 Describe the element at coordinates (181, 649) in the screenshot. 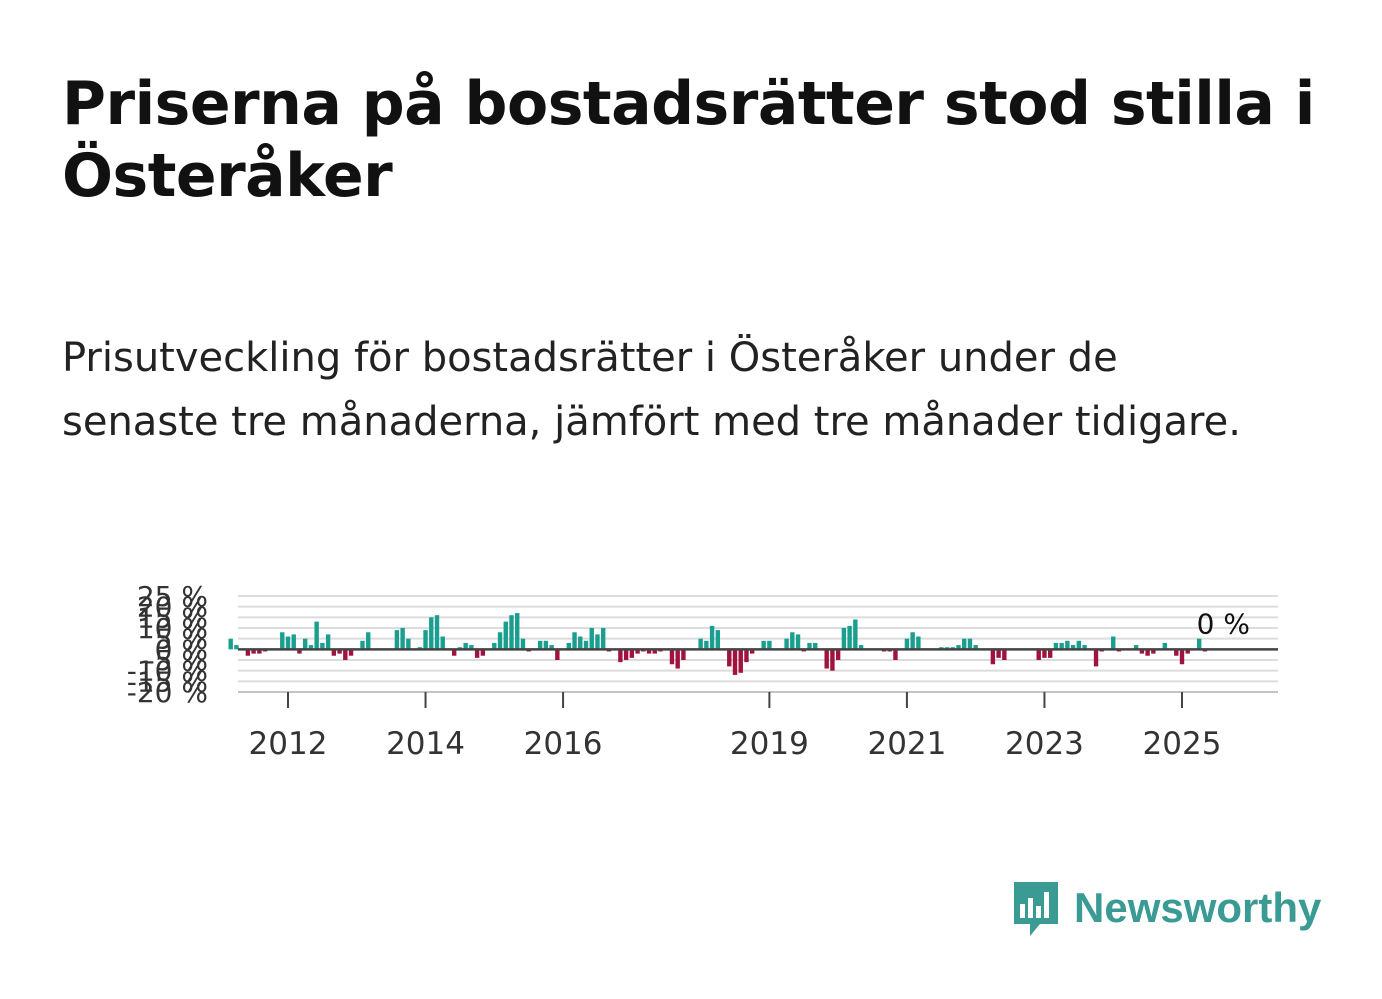

I see `y-tick-label: 0 %` at that location.